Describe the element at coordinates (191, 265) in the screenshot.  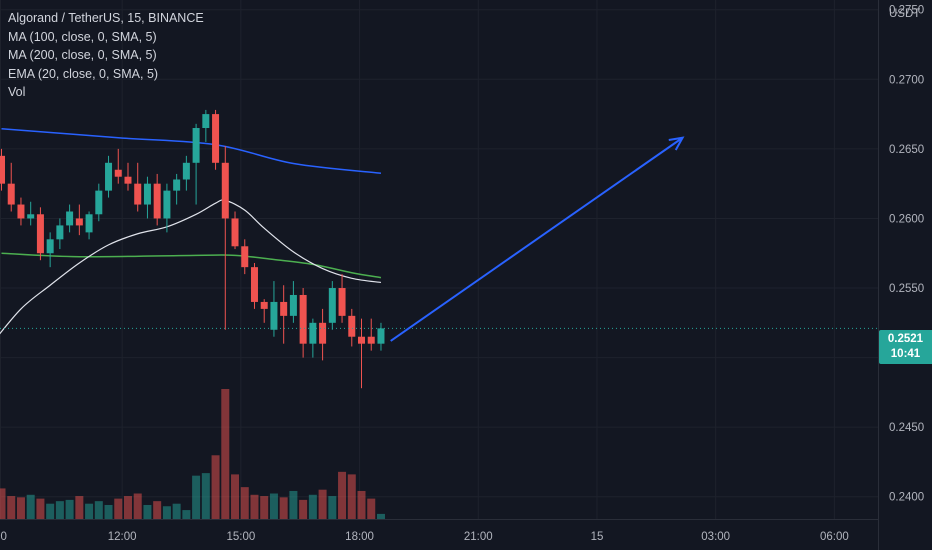
I see `ma200-line` at that location.